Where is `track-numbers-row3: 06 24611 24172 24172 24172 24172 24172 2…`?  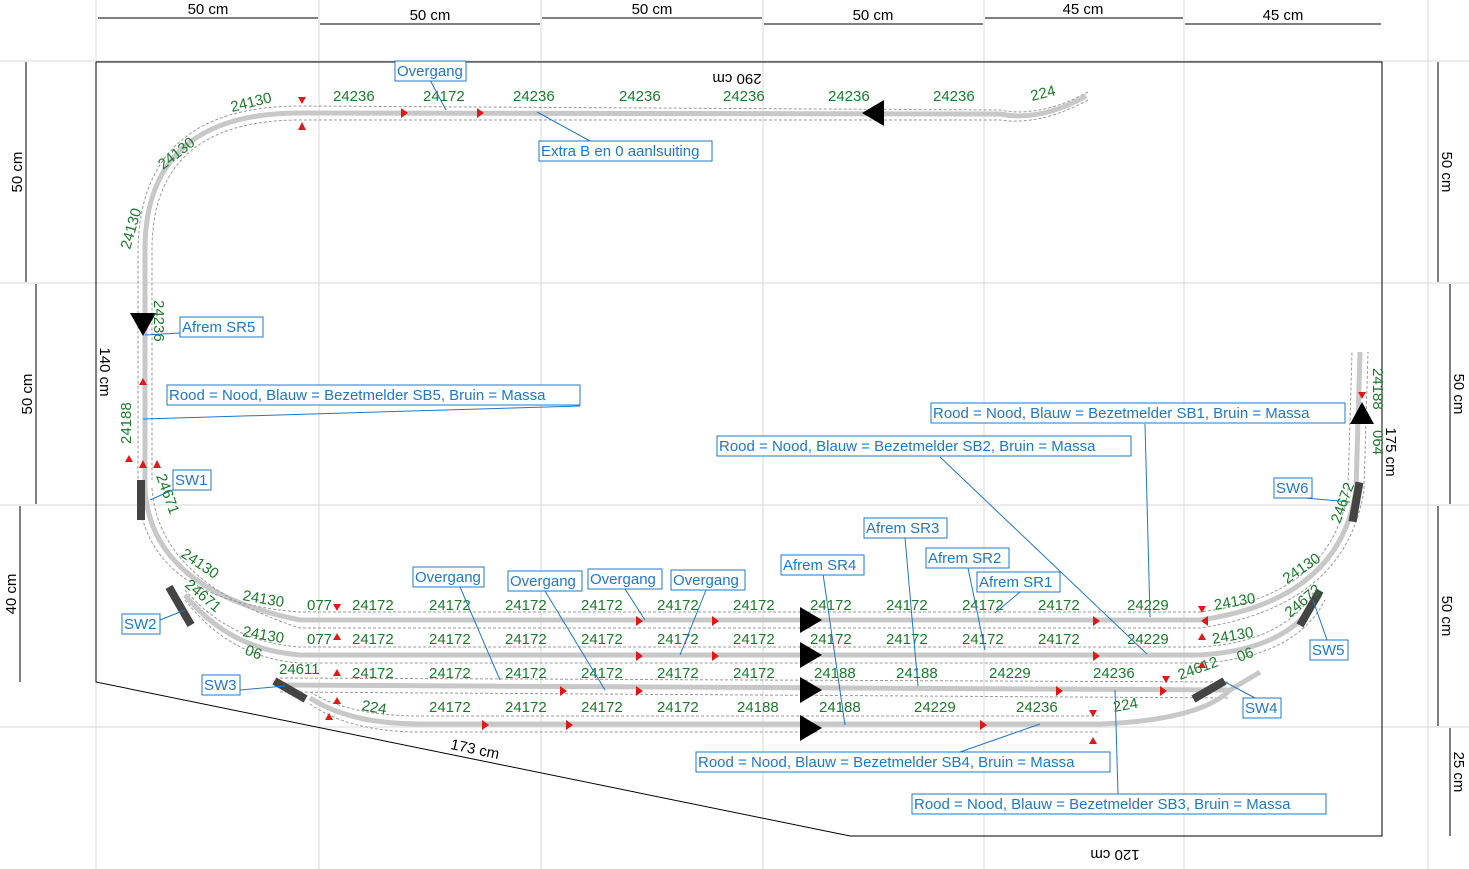
track-numbers-row3: 06 24611 24172 24172 24172 24172 24172 2… is located at coordinates (749, 663).